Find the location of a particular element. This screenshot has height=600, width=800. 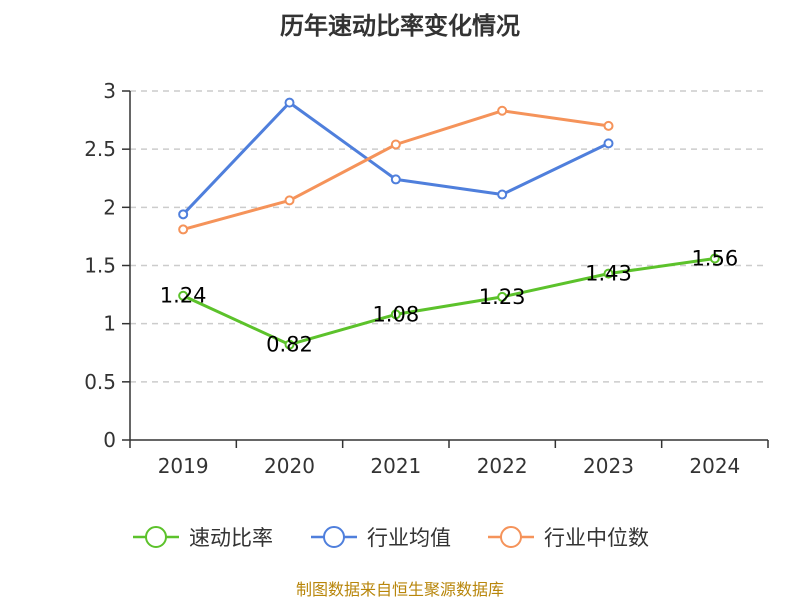

data-label: 0.82 is located at coordinates (289, 345).